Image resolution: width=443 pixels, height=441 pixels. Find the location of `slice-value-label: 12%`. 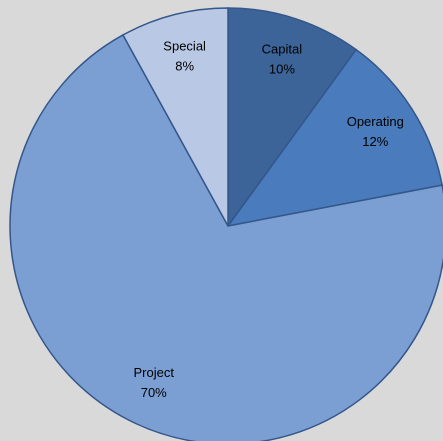

slice-value-label: 12% is located at coordinates (375, 141).